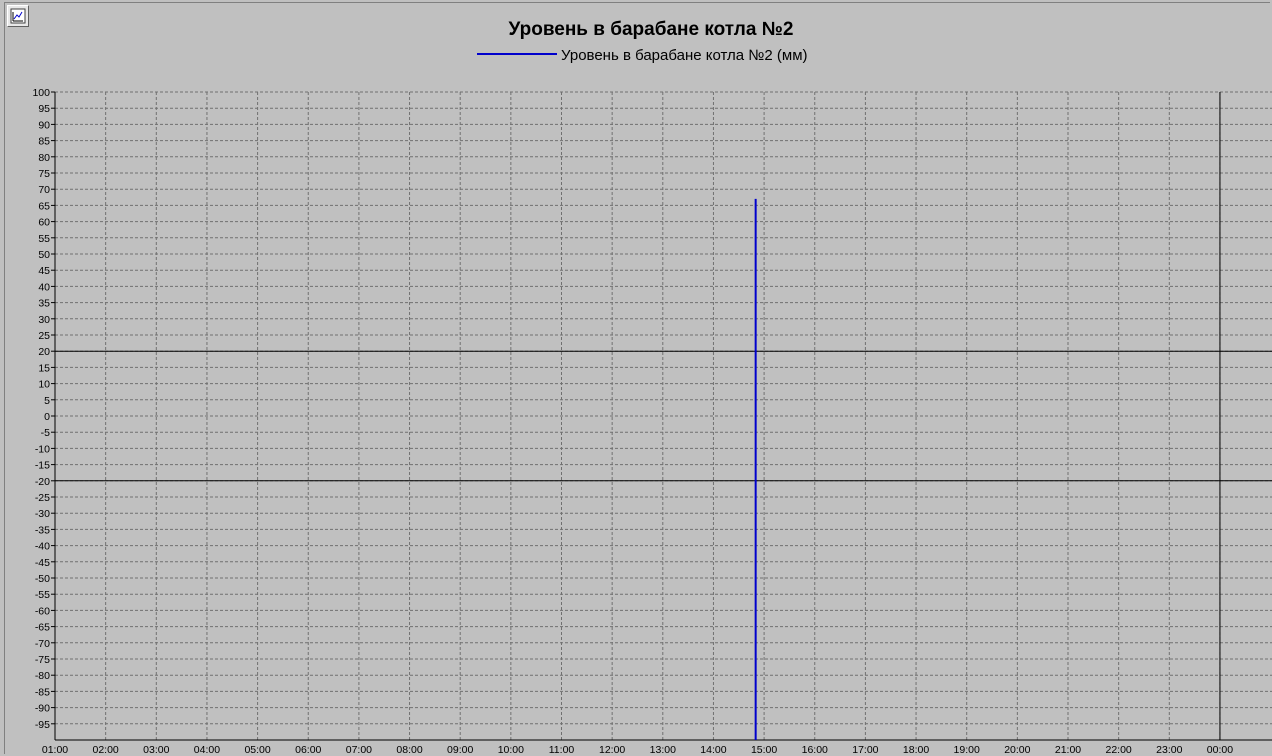 The height and width of the screenshot is (756, 1272). I want to click on y-tick-label: -20, so click(42, 482).